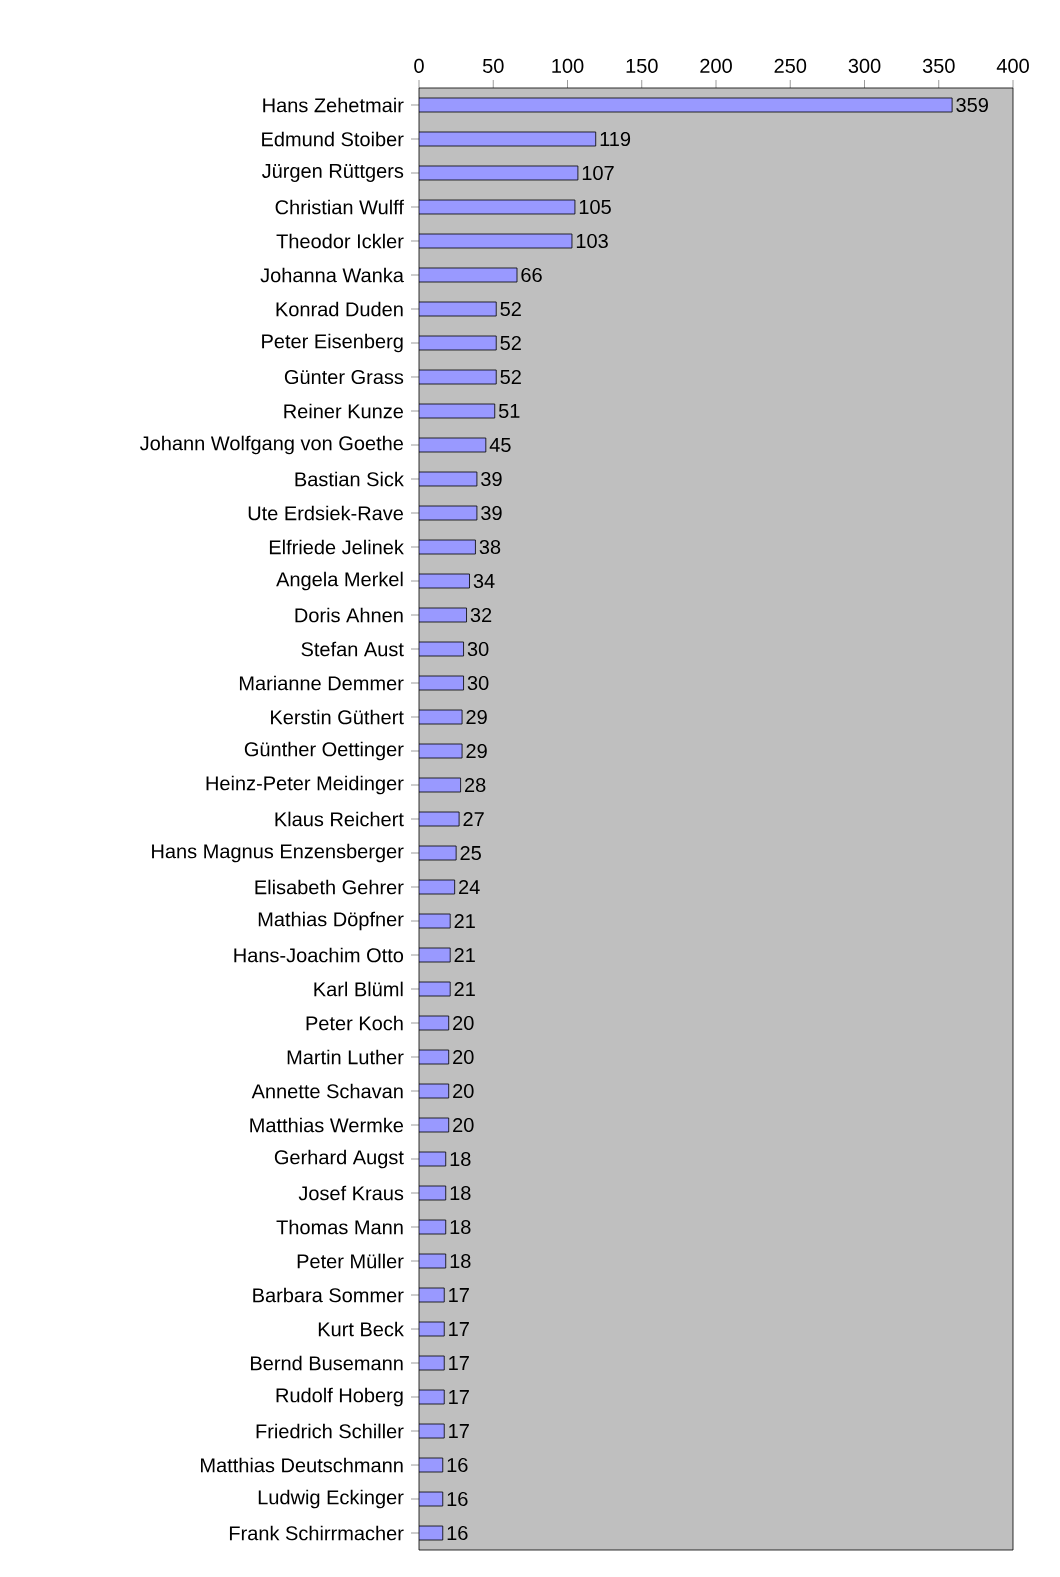 The width and height of the screenshot is (1060, 1577). What do you see at coordinates (339, 1159) in the screenshot?
I see `y-tick-label: Gerhard Augst` at bounding box center [339, 1159].